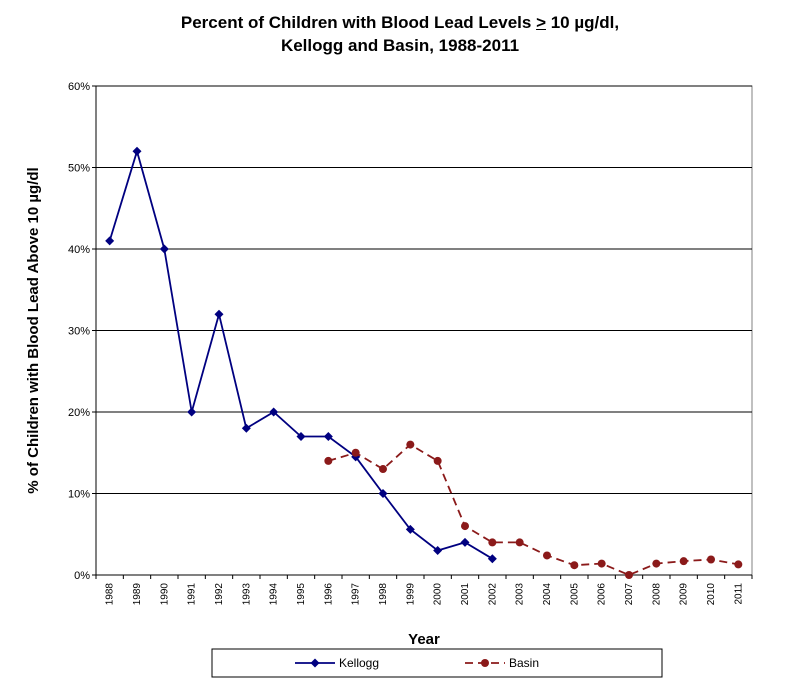 This screenshot has width=800, height=696. I want to click on x-tick-label: 2011, so click(738, 594).